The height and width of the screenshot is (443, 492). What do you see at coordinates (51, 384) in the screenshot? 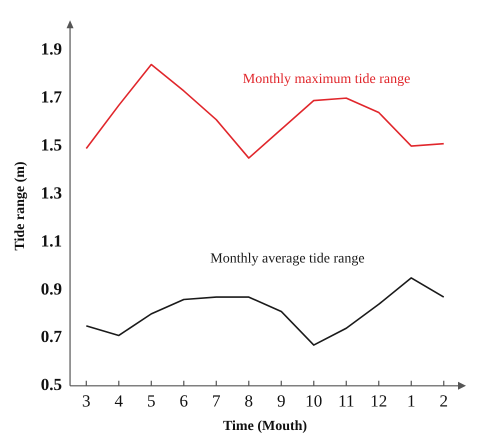
I see `y-tick-label: 0.5` at bounding box center [51, 384].